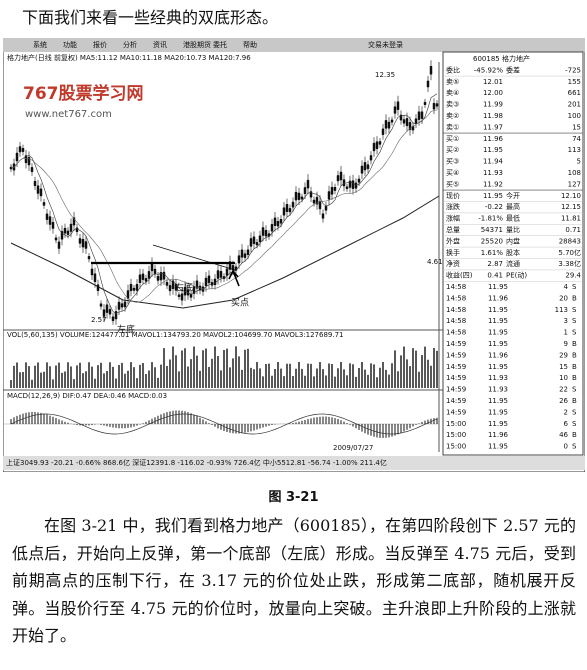  What do you see at coordinates (490, 219) in the screenshot?
I see `value: -1.81%` at bounding box center [490, 219].